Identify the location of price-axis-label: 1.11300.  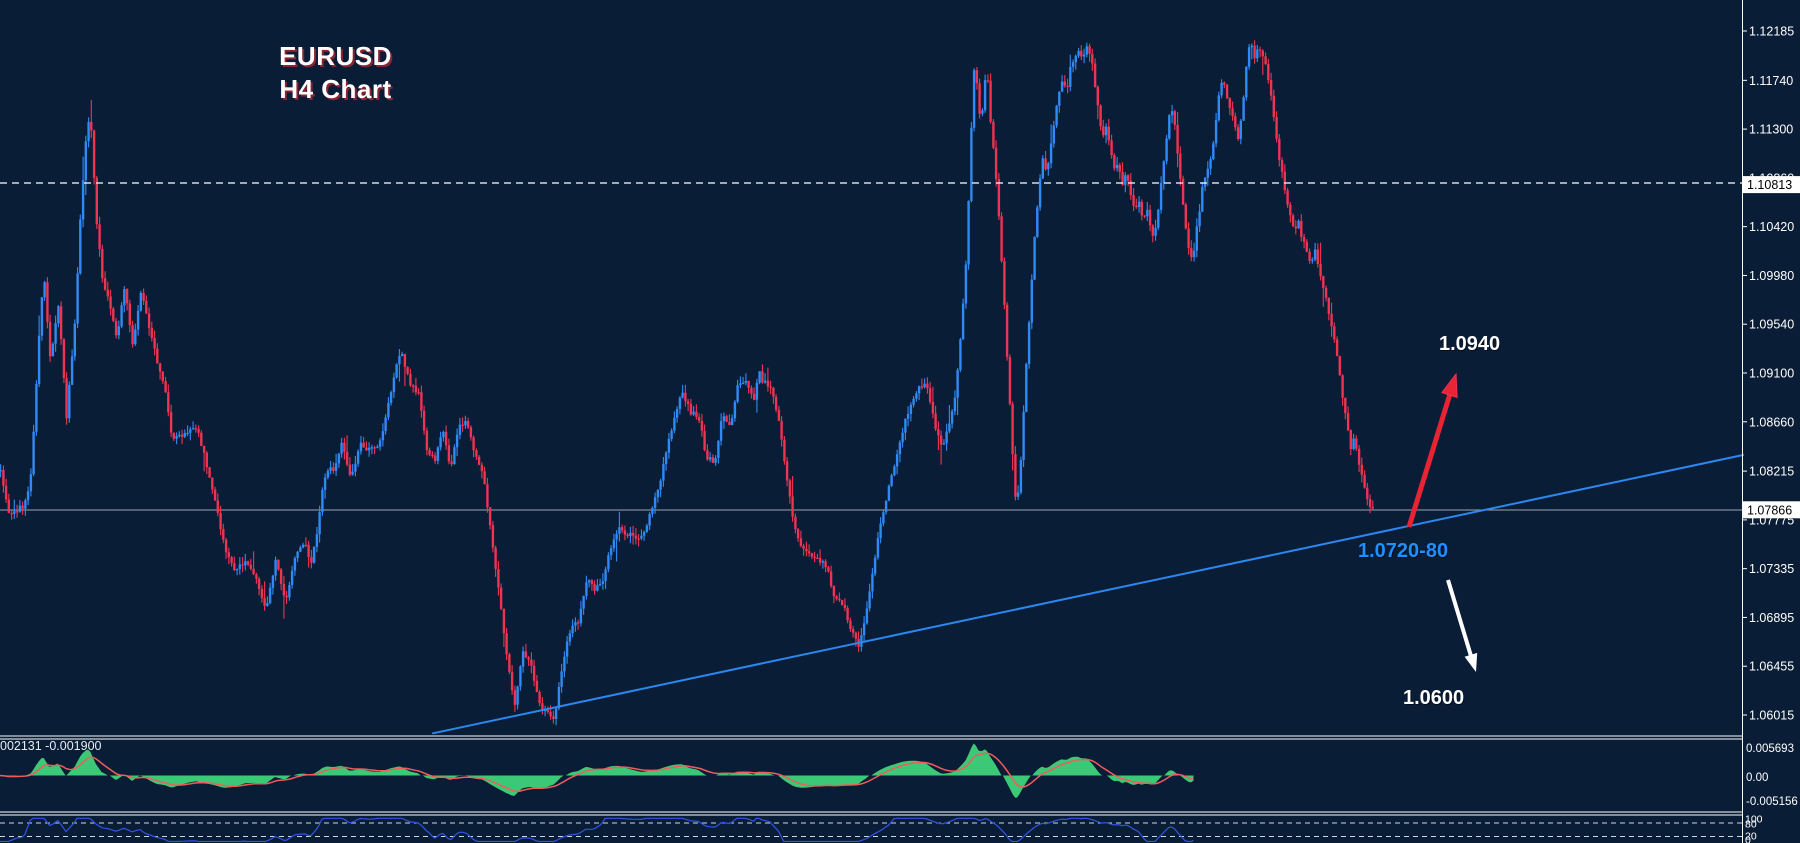
(1771, 130).